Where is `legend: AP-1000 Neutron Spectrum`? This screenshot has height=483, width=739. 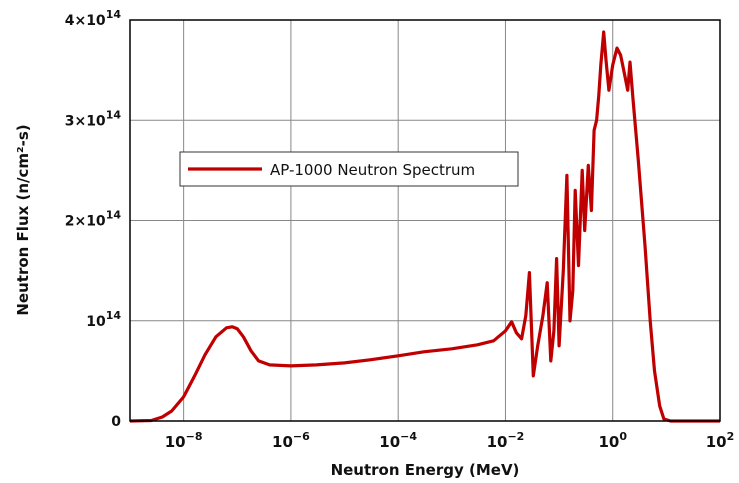 legend: AP-1000 Neutron Spectrum is located at coordinates (349, 169).